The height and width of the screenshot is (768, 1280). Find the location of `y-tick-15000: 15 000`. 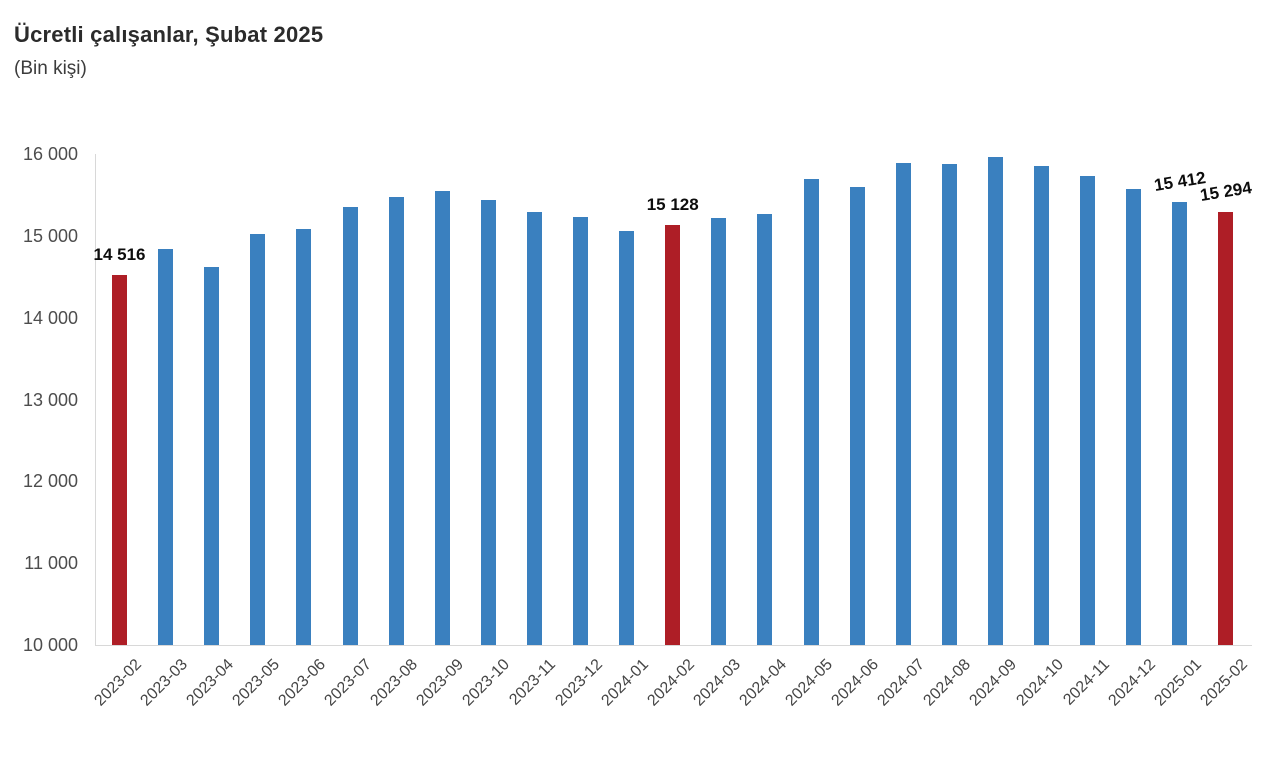

y-tick-15000: 15 000 is located at coordinates (50, 235).